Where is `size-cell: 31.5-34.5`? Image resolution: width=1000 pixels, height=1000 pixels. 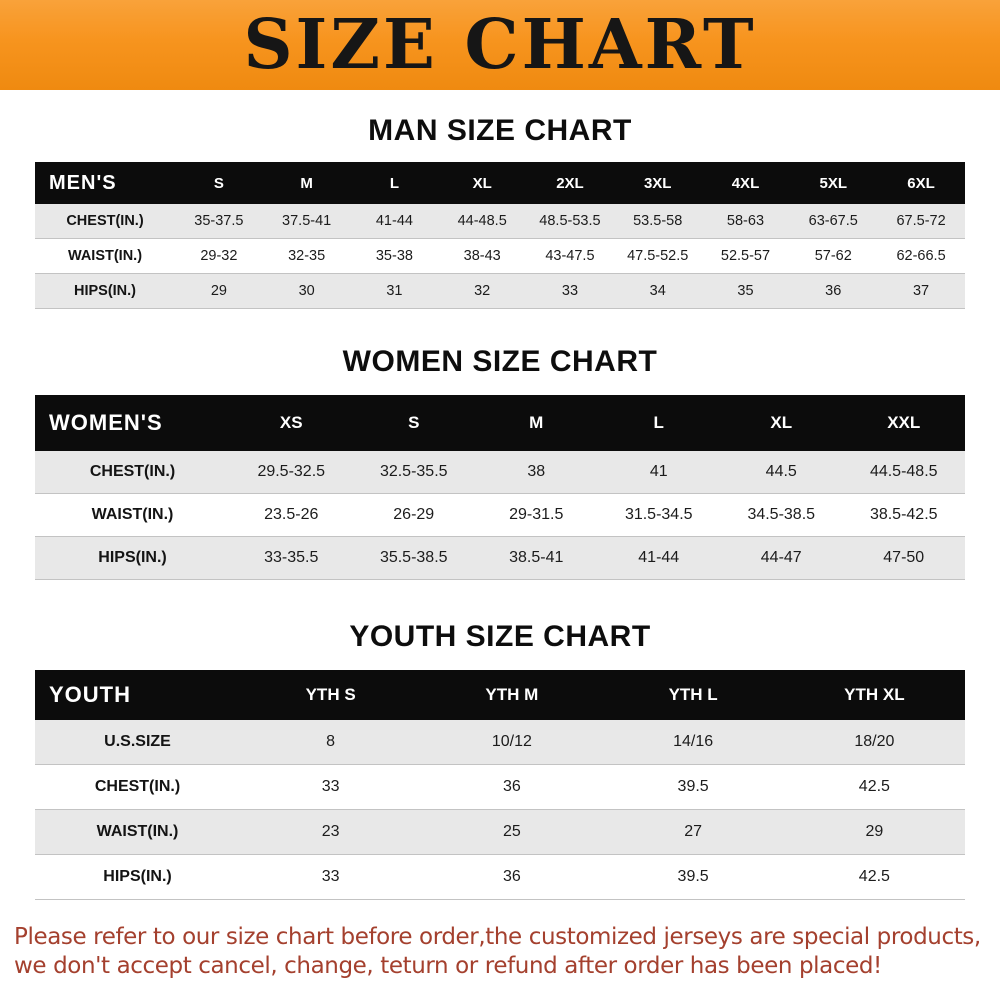 size-cell: 31.5-34.5 is located at coordinates (658, 514).